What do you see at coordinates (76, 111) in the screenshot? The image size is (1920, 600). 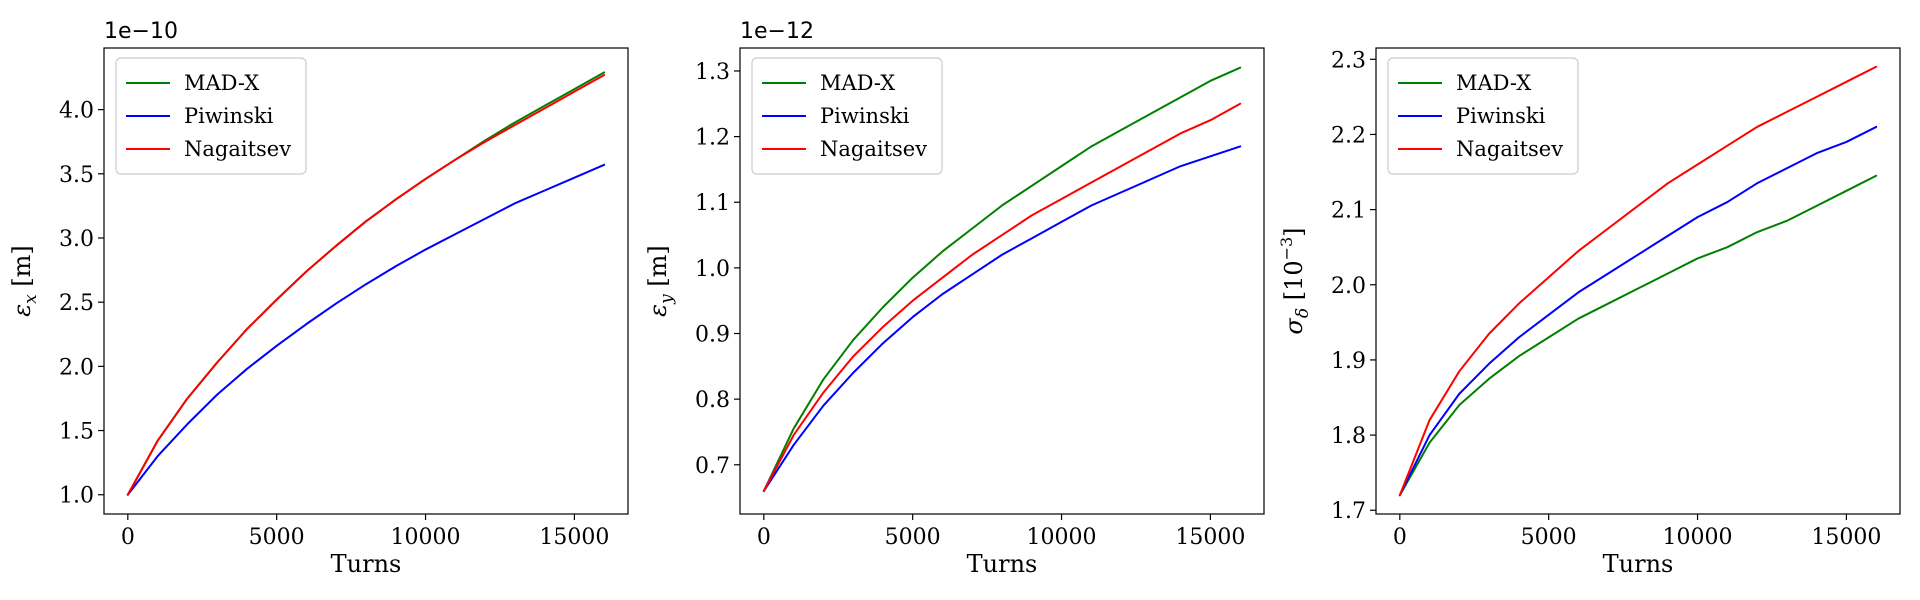 I see `y-tick-label: 4.0` at bounding box center [76, 111].